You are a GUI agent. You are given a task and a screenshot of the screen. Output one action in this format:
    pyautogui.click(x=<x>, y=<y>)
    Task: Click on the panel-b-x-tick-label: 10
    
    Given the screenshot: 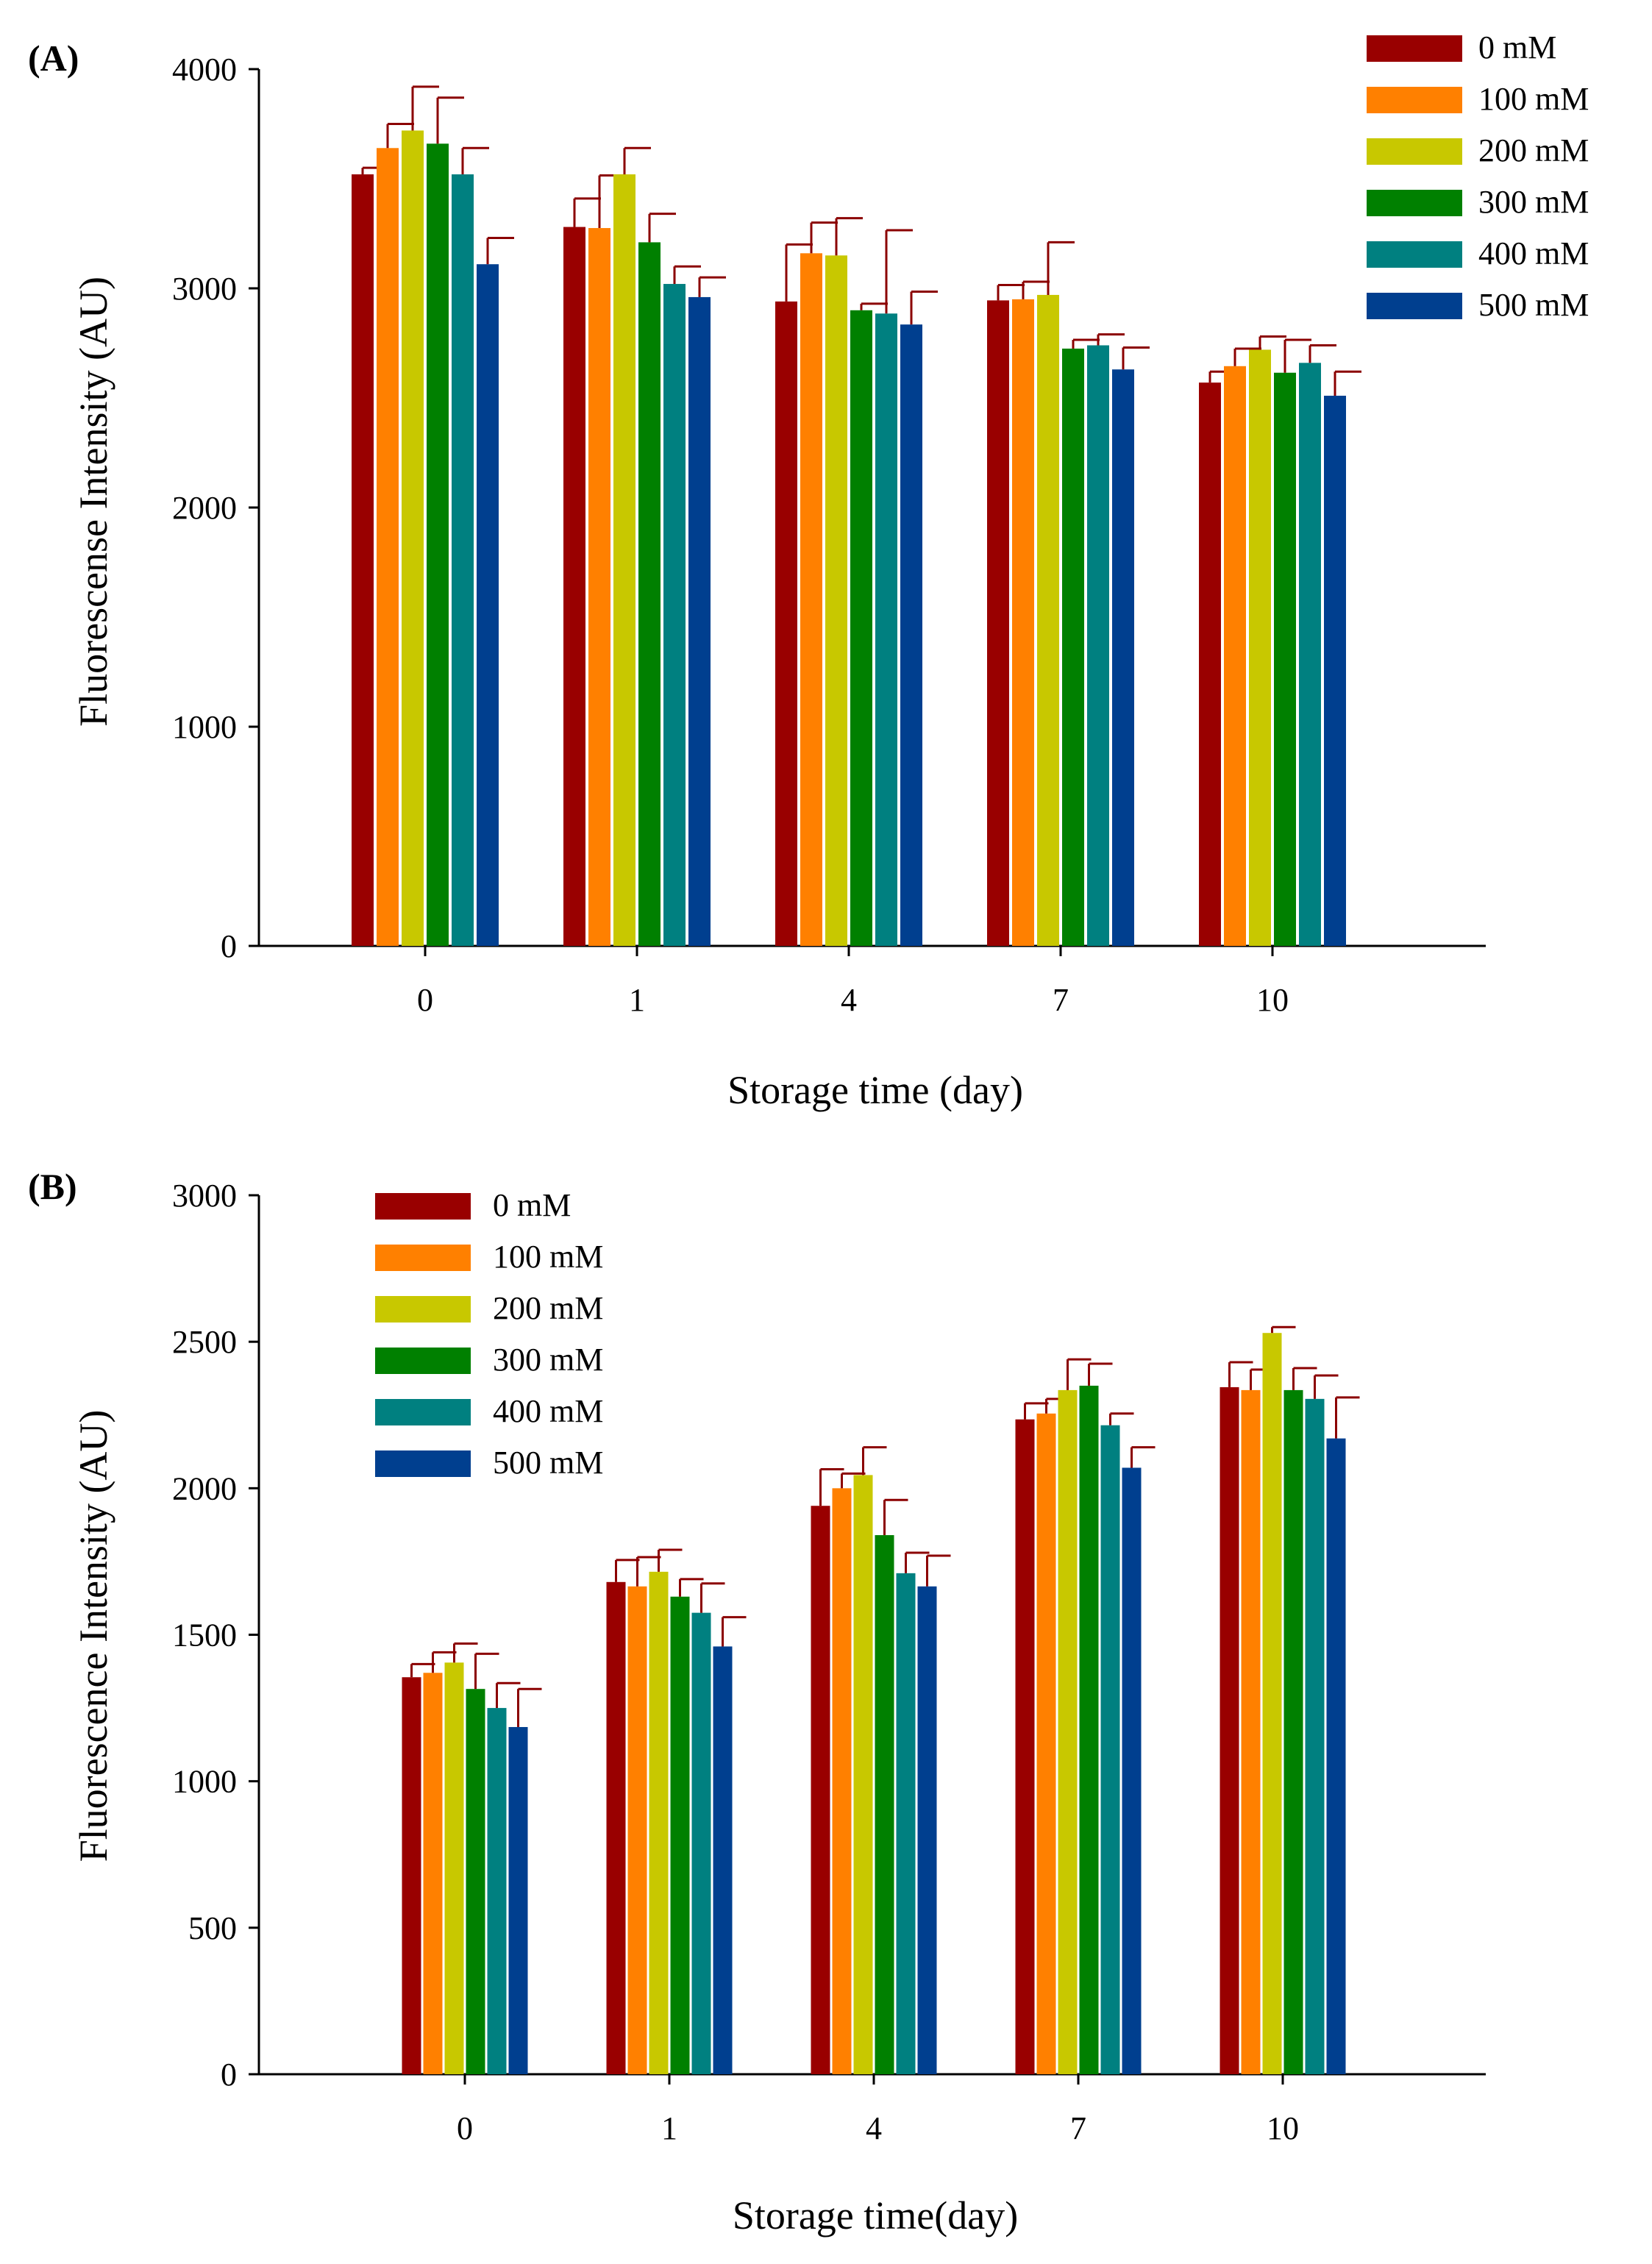 What is the action you would take?
    pyautogui.click(x=1283, y=2128)
    